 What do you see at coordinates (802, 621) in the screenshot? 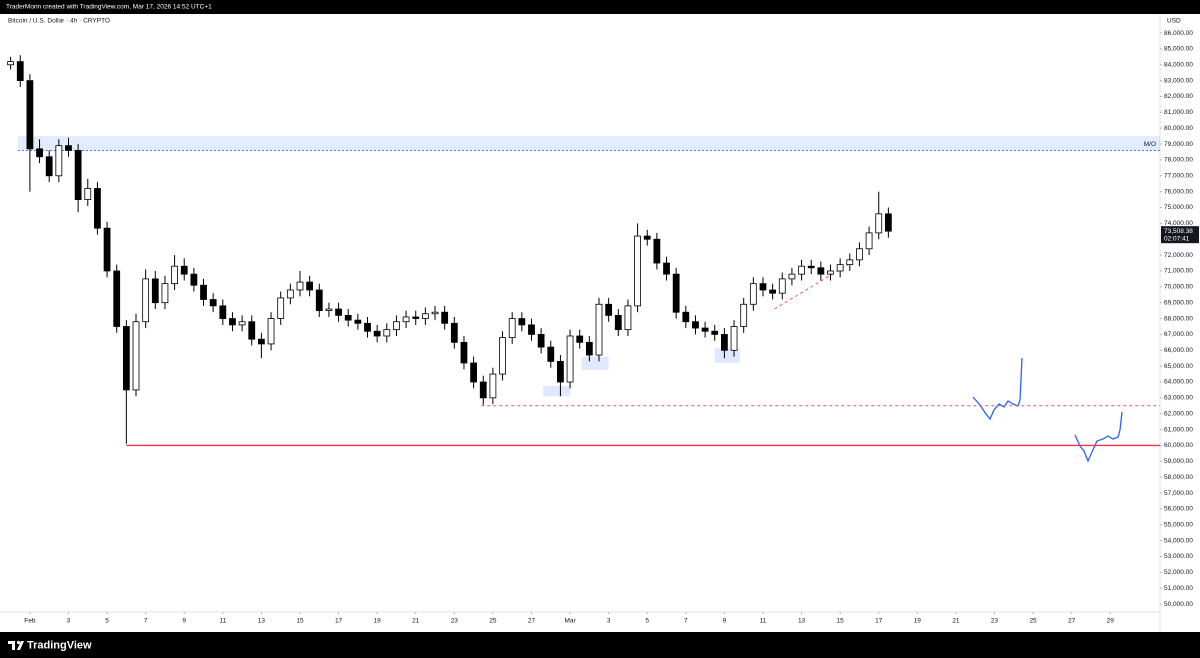
I see `x-tick-label: 13` at bounding box center [802, 621].